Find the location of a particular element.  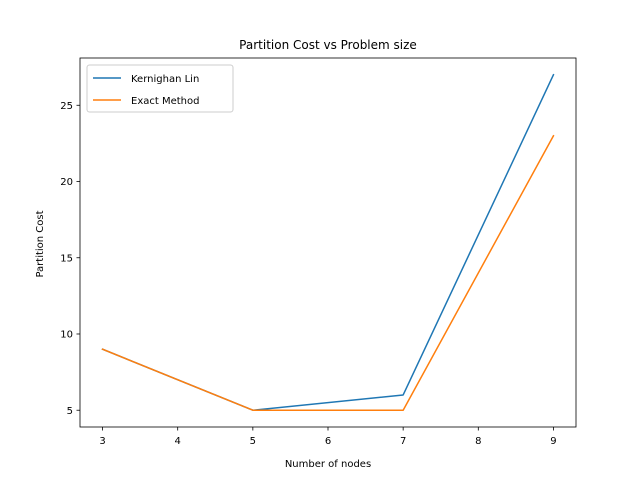

legend-label-1: Kernighan Lin is located at coordinates (165, 79).